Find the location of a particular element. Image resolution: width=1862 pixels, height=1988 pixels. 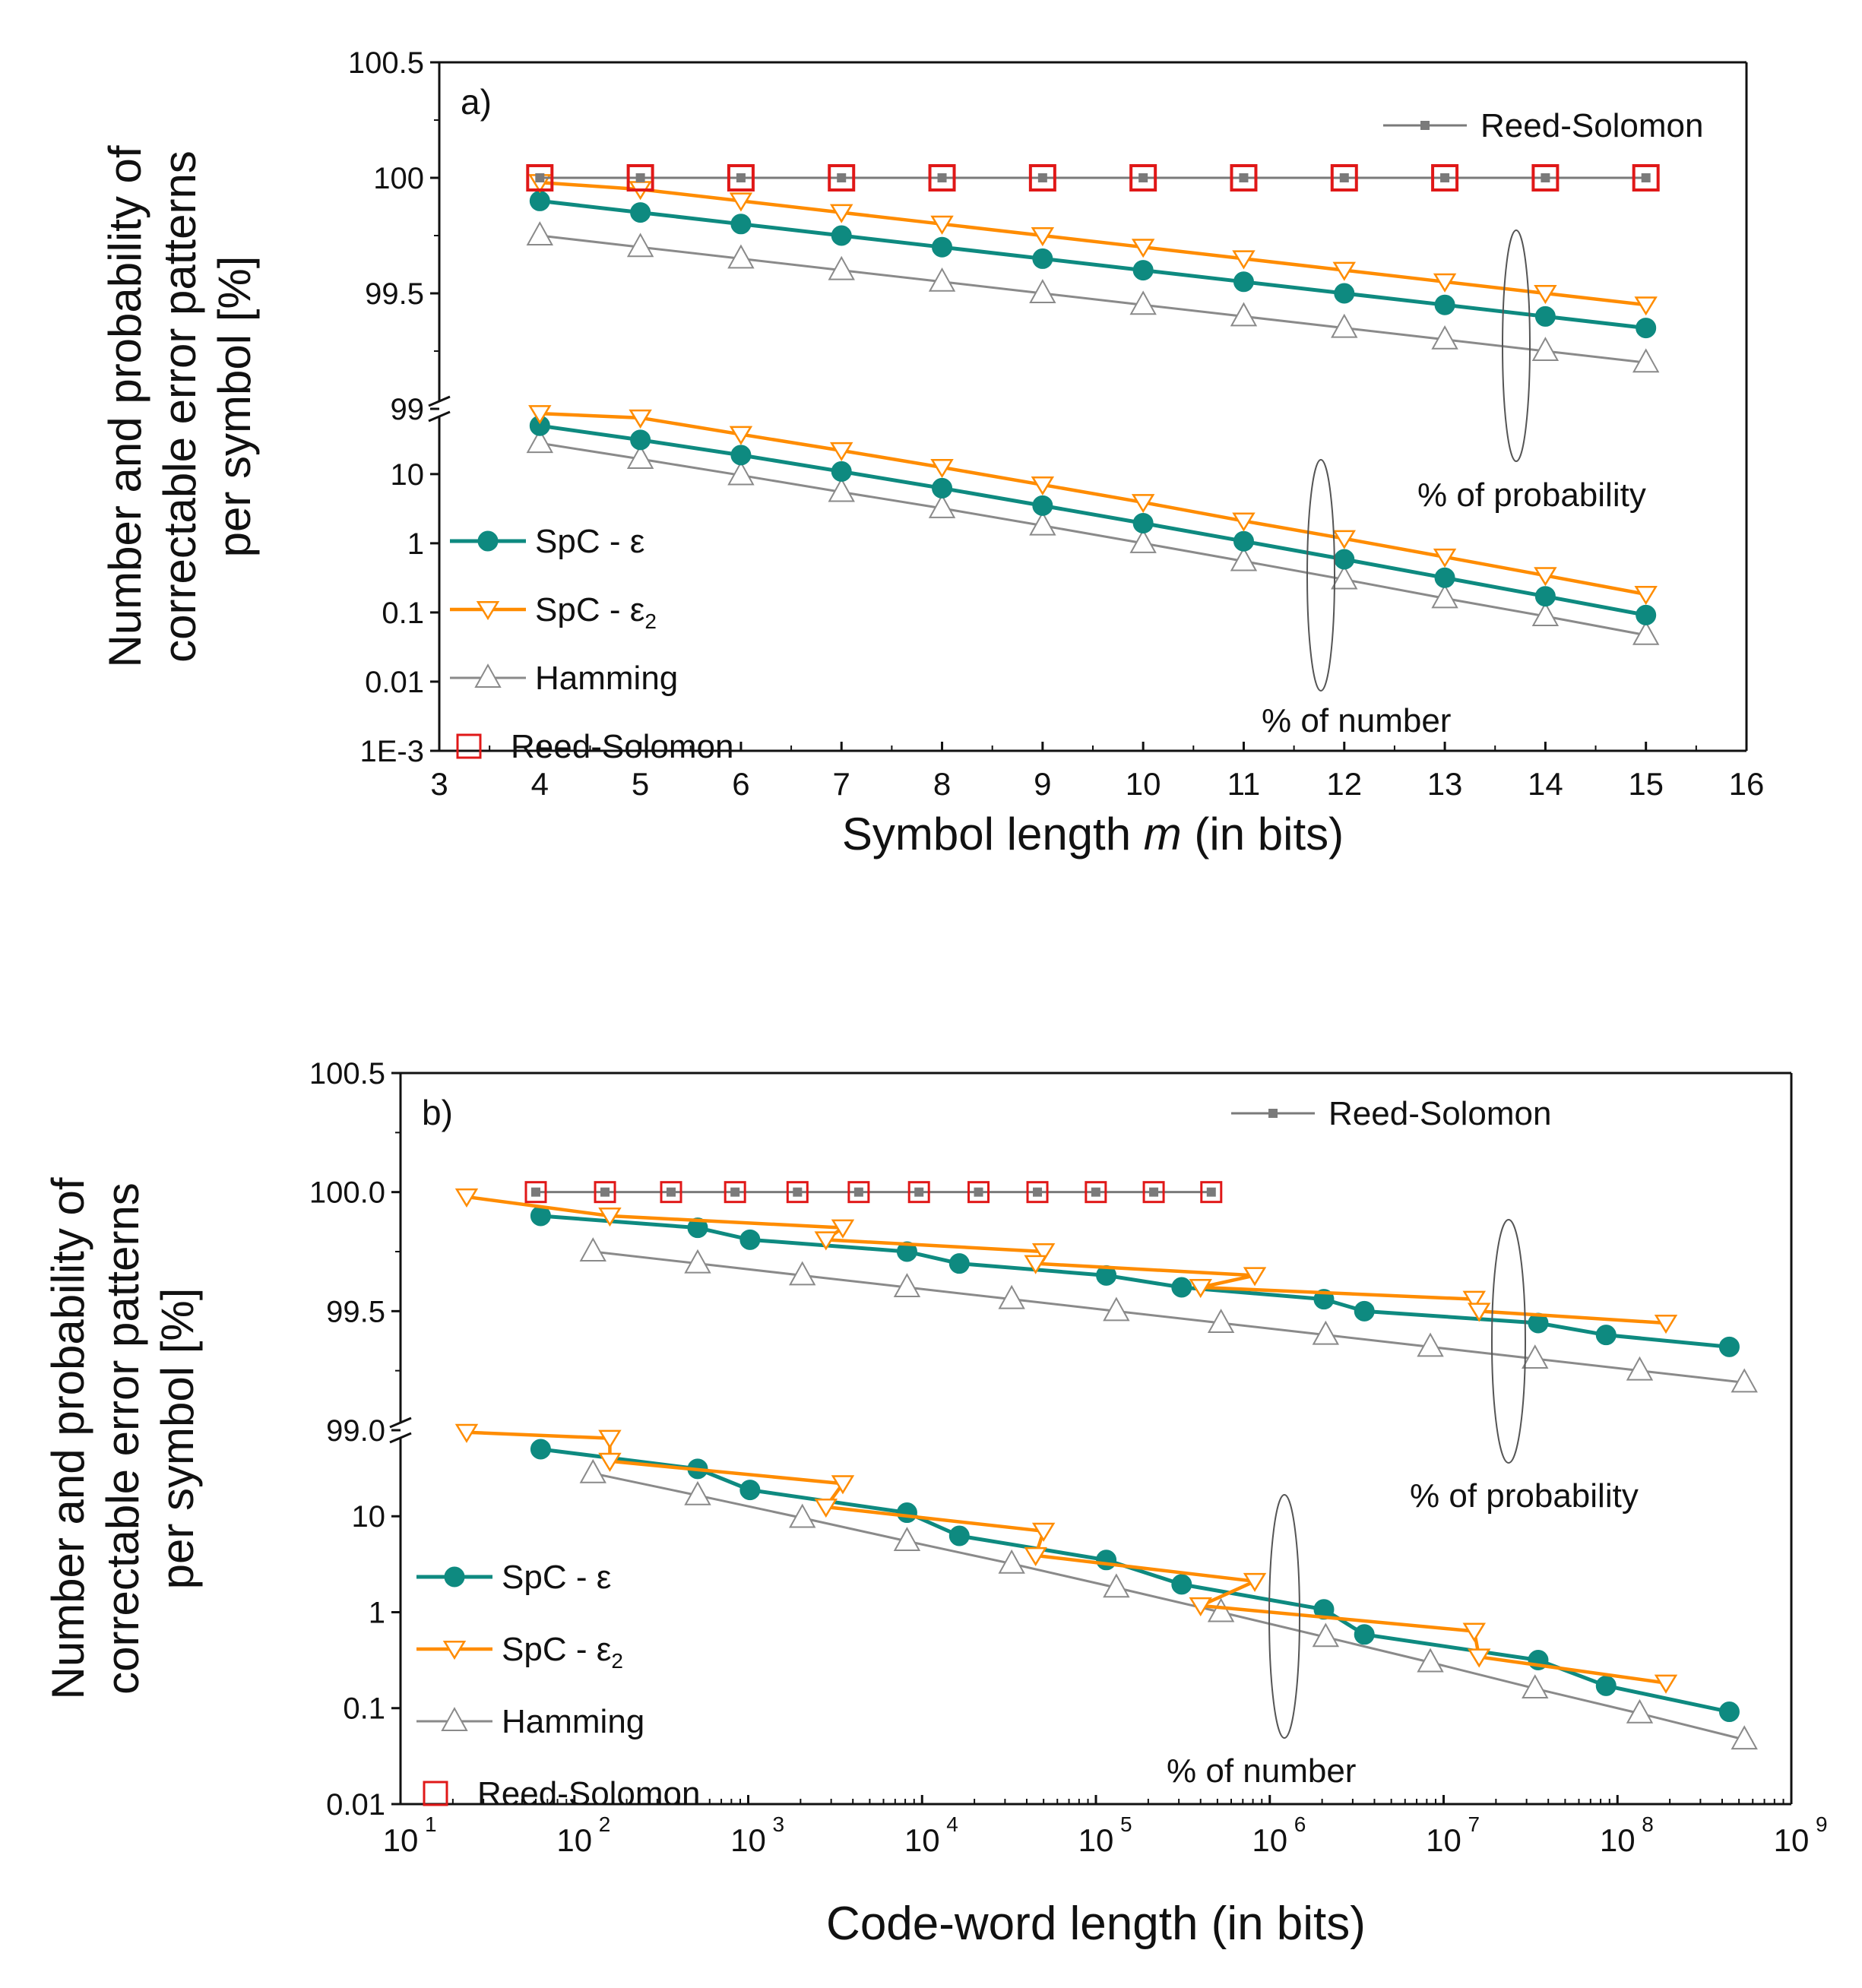

x-tick-label: 3 is located at coordinates (439, 784).